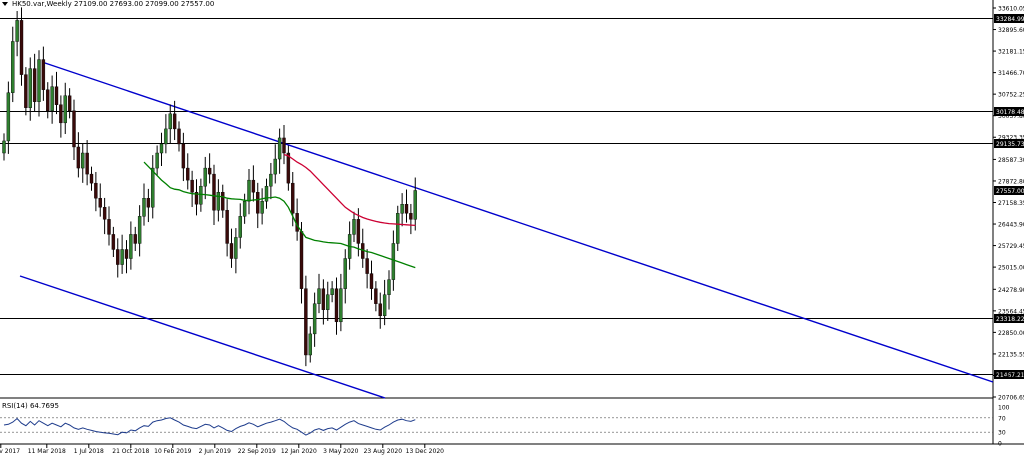 Image resolution: width=1024 pixels, height=455 pixels. What do you see at coordinates (173, 451) in the screenshot?
I see `time-tick-label: 10 Feb 2019` at bounding box center [173, 451].